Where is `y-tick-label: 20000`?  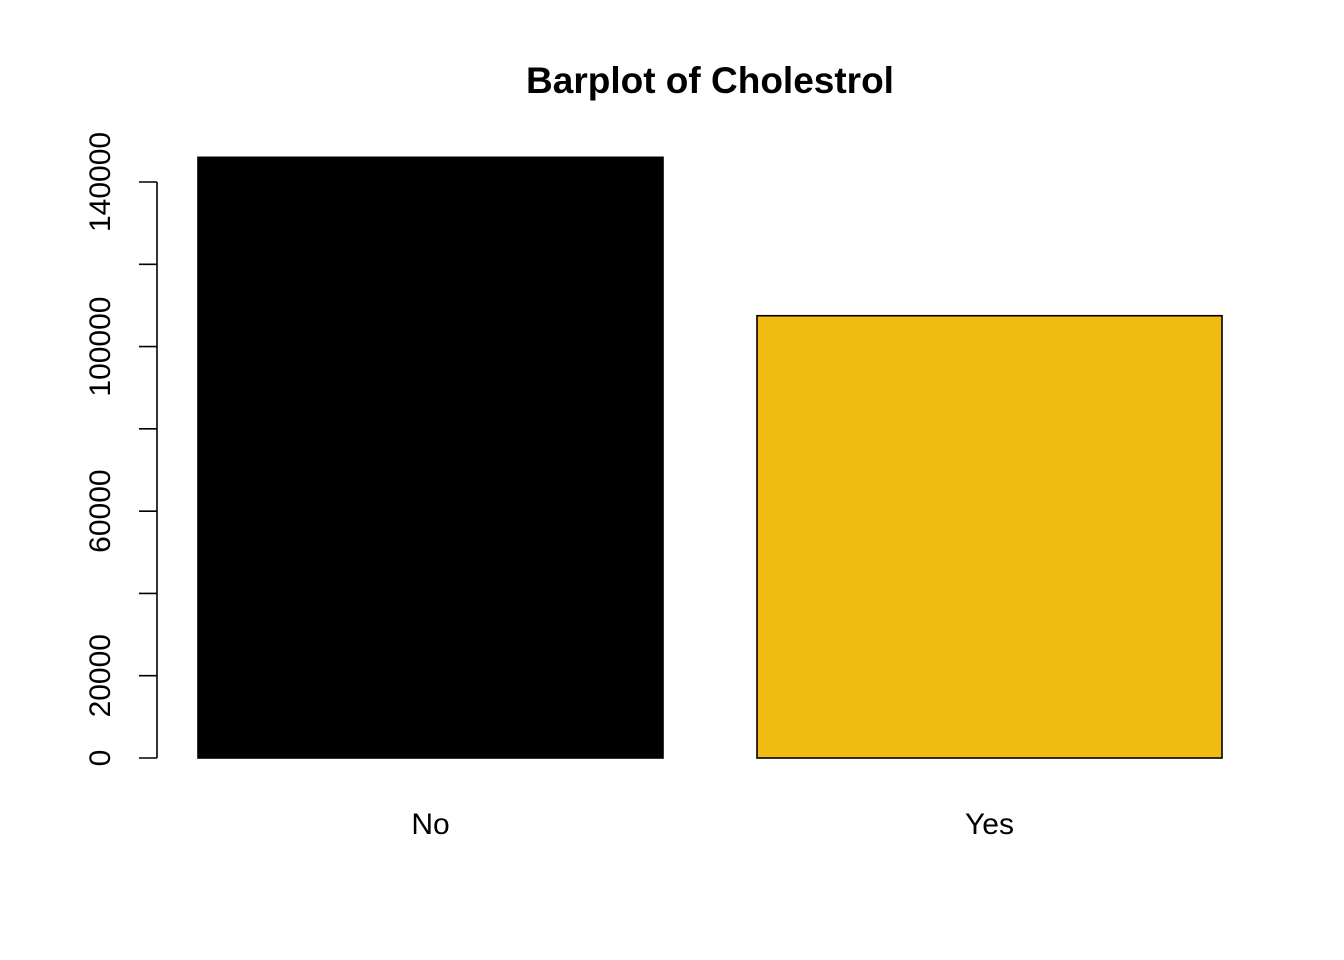 y-tick-label: 20000 is located at coordinates (100, 675).